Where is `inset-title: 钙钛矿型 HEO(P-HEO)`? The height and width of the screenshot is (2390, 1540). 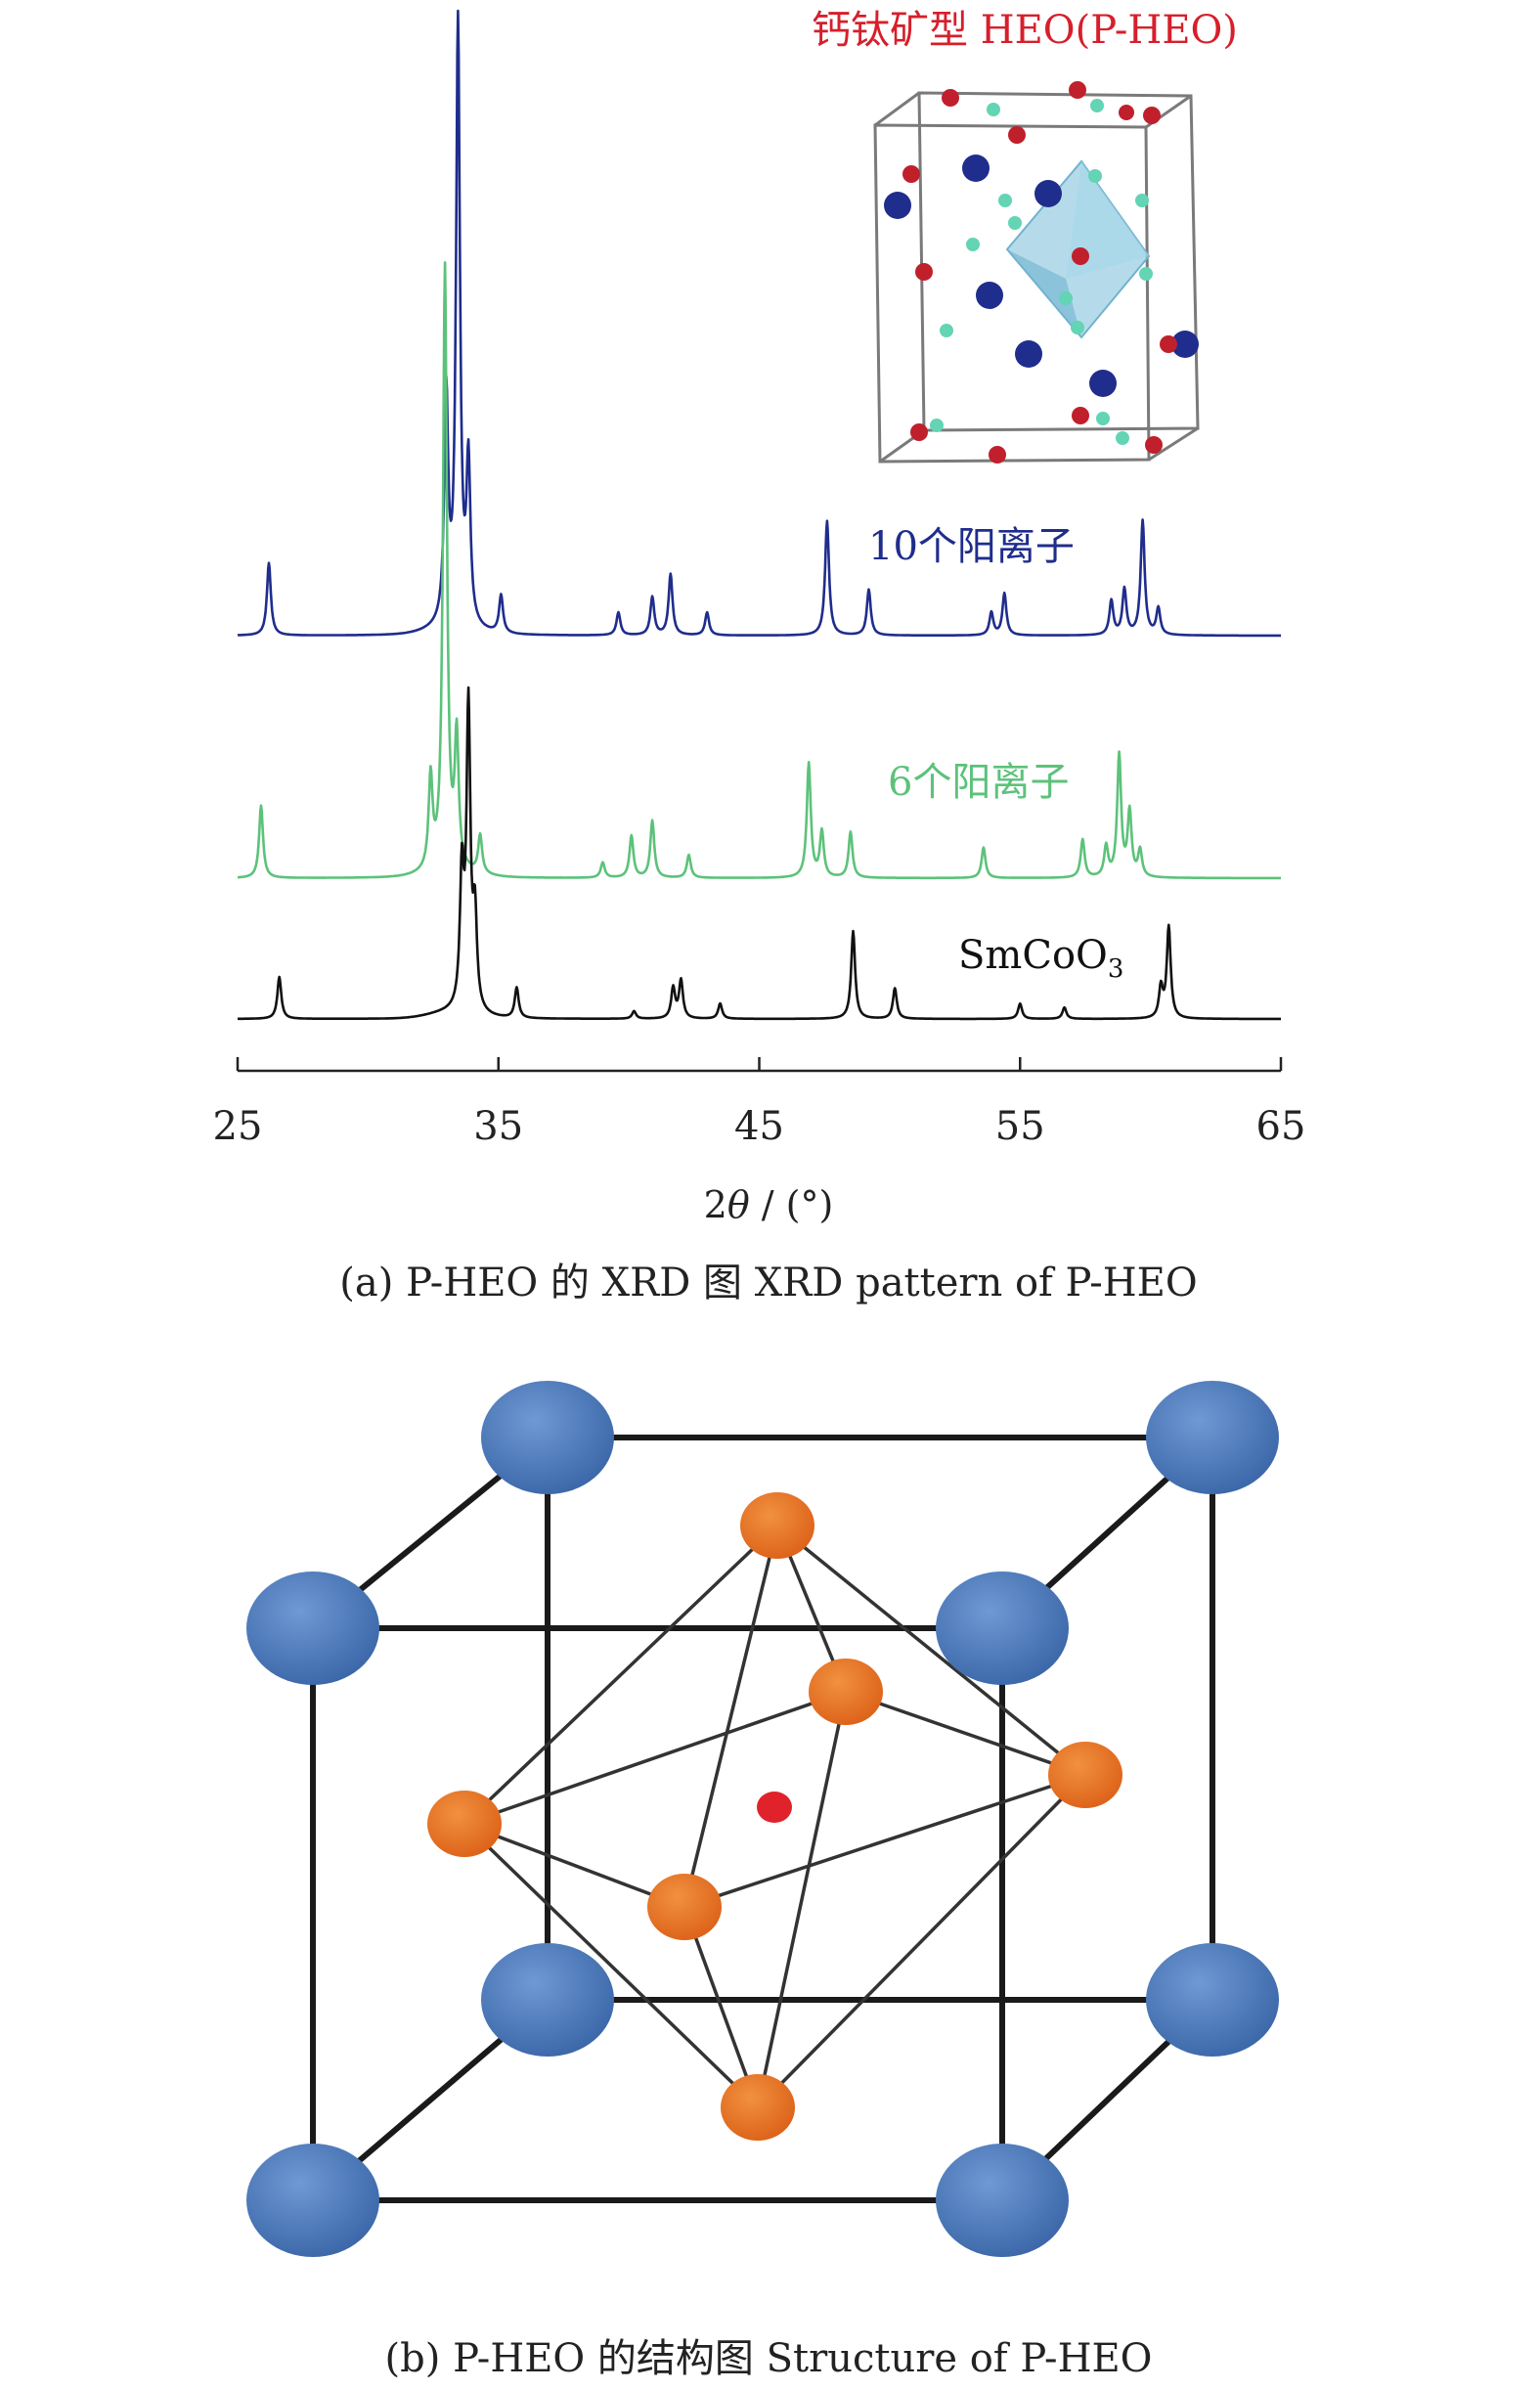
inset-title: 钙钛矿型 HEO(P-HEO) is located at coordinates (1025, 30).